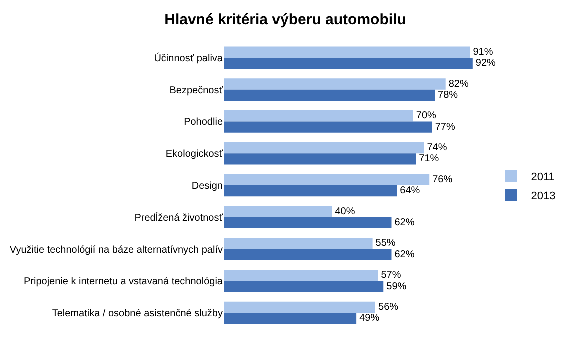 This screenshot has height=347, width=571. What do you see at coordinates (543, 177) in the screenshot?
I see `legend-label: 2011` at bounding box center [543, 177].